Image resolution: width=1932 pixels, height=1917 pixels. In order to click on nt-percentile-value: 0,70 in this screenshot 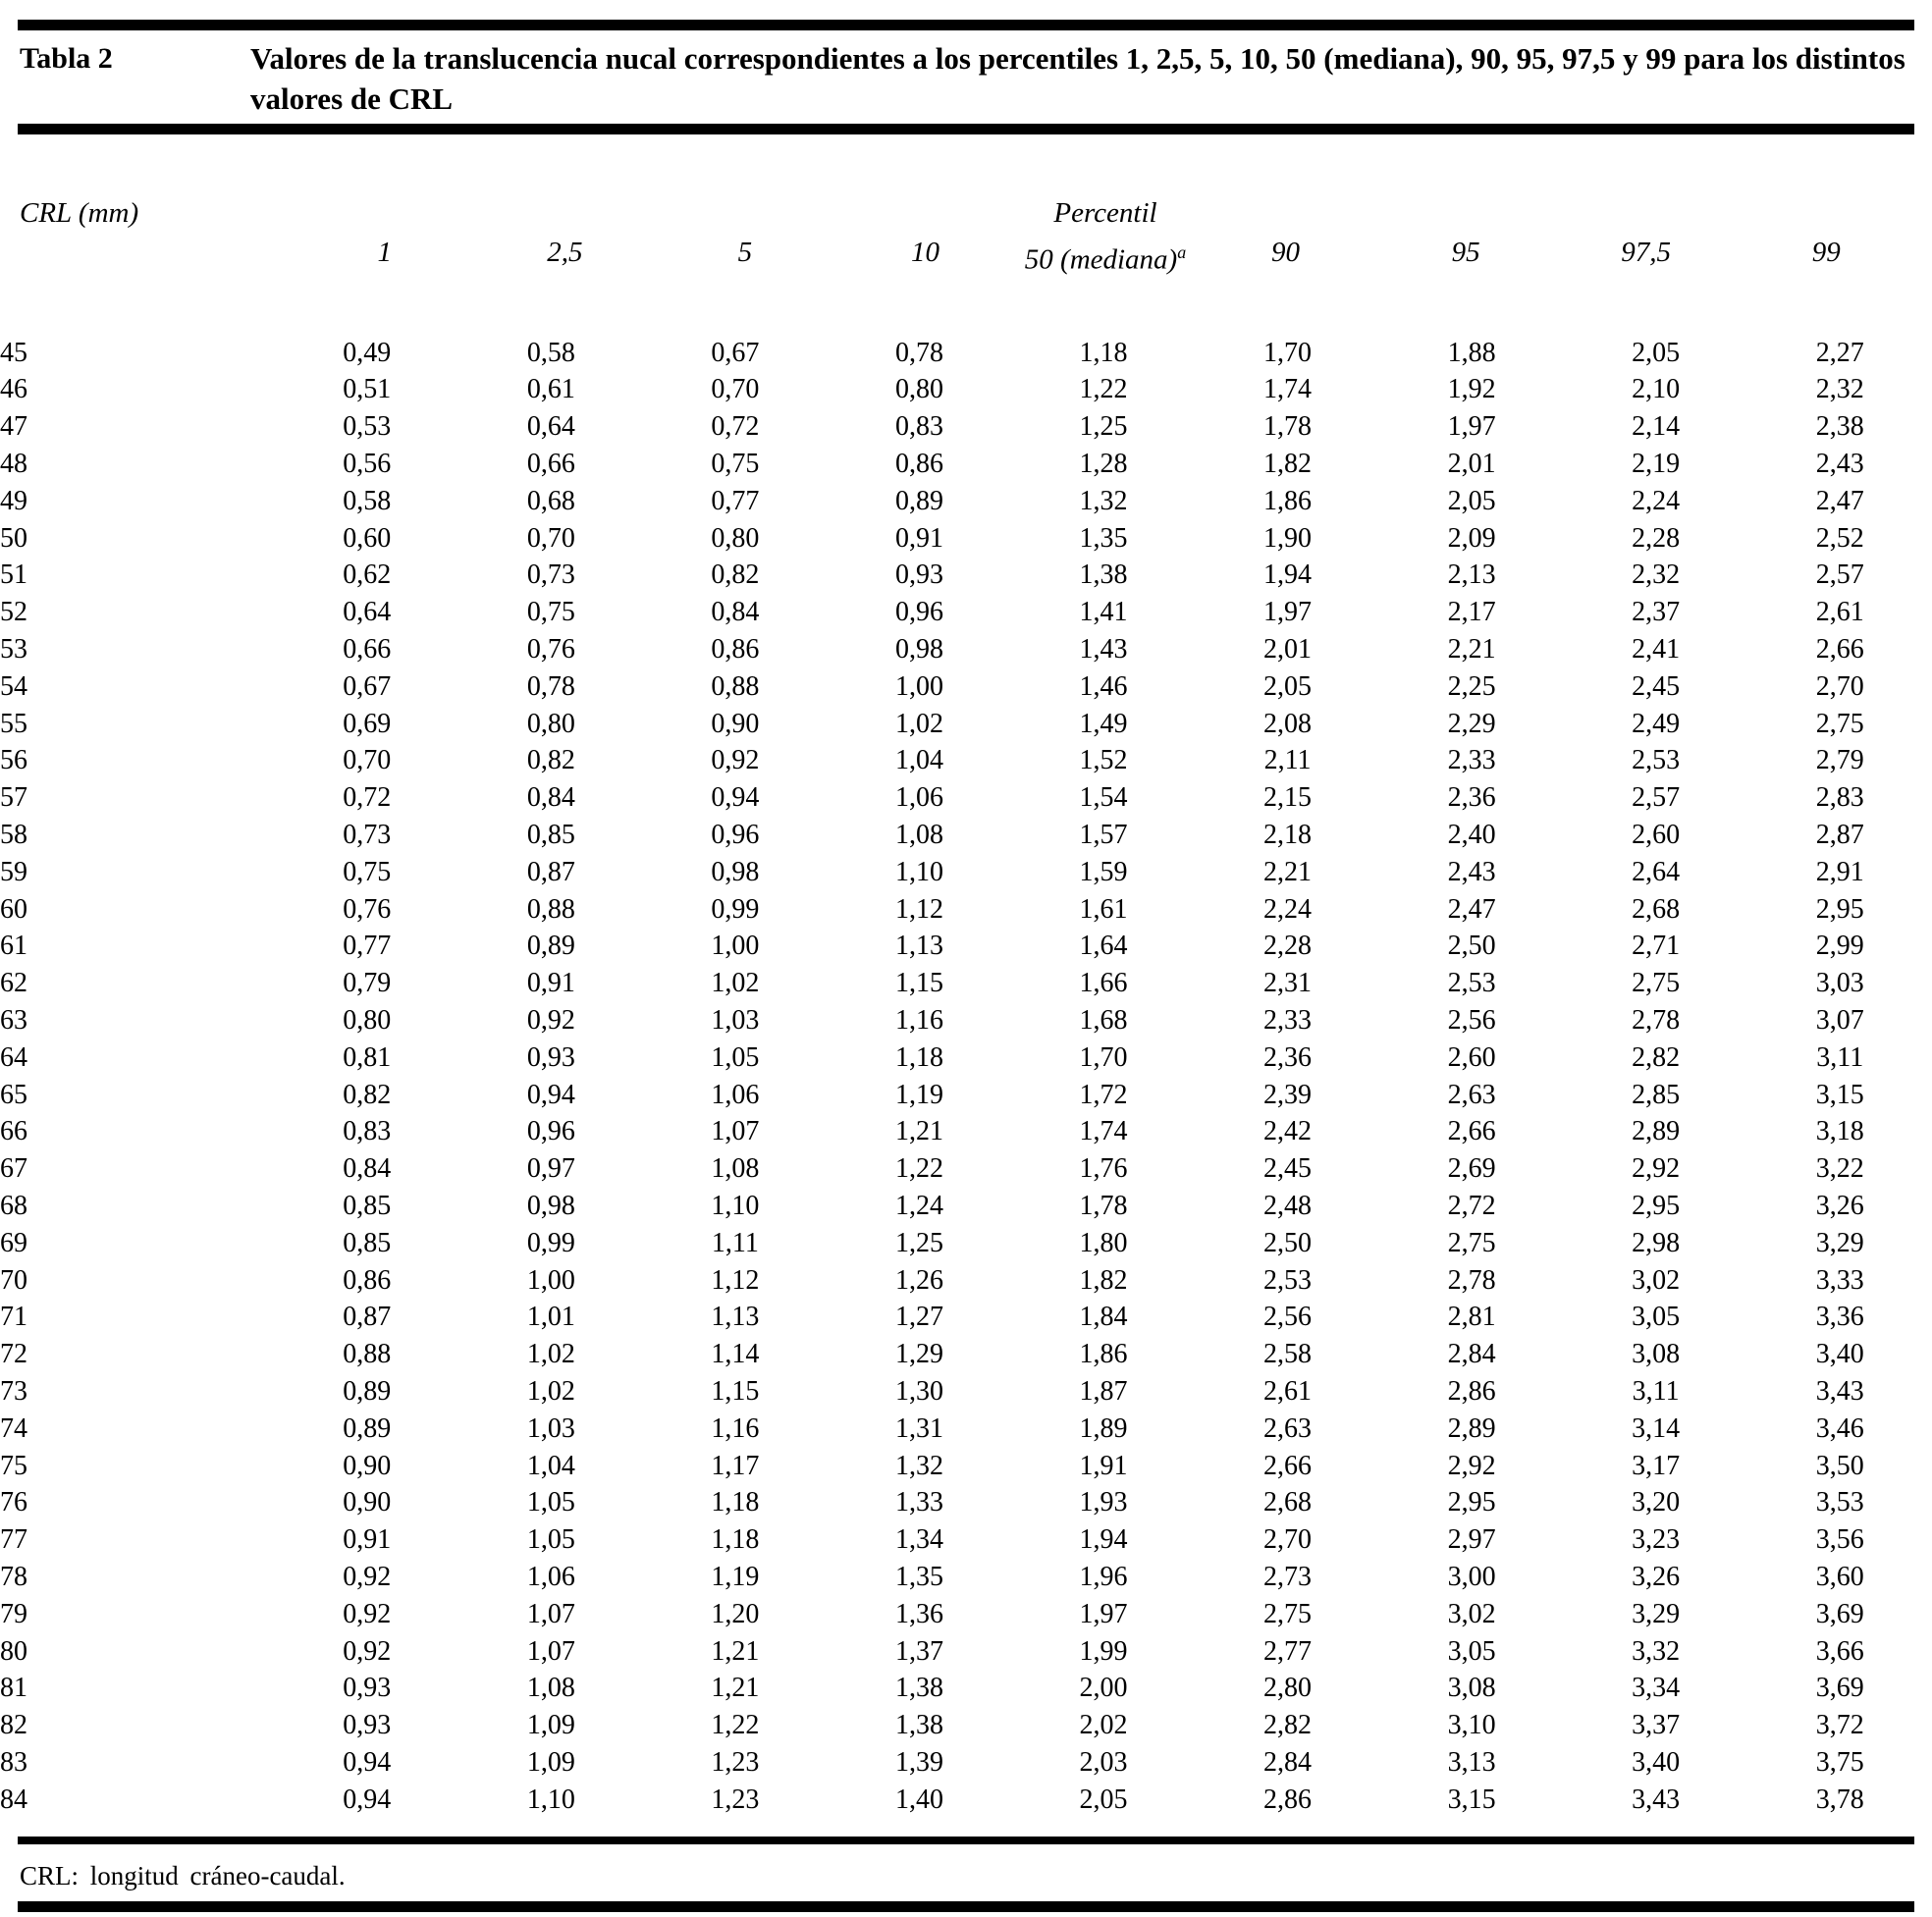, I will do `click(735, 389)`.